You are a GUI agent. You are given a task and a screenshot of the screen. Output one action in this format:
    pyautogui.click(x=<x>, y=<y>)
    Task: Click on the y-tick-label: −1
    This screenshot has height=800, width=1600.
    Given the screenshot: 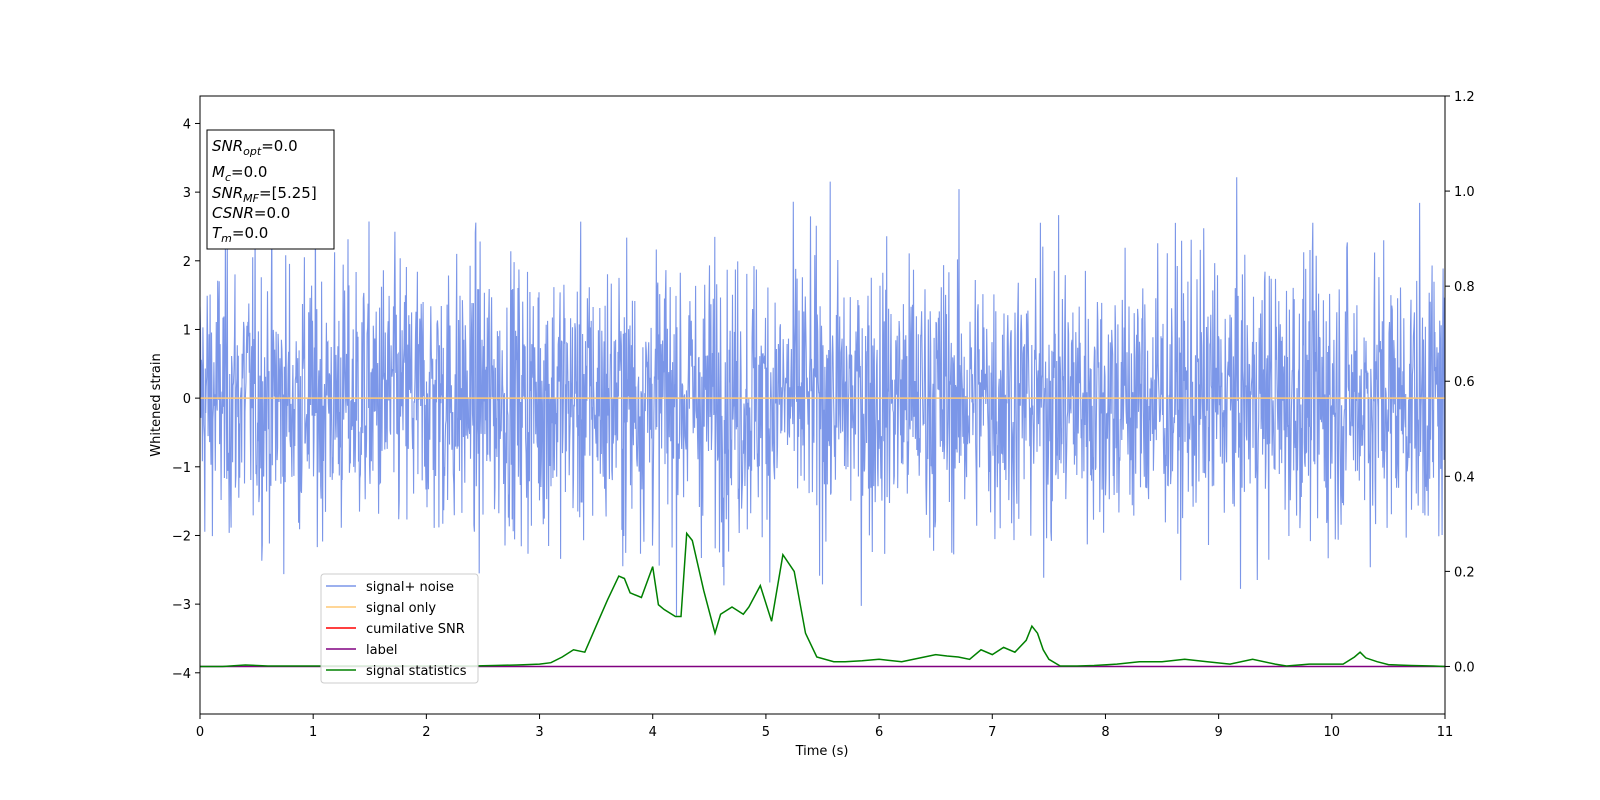 What is the action you would take?
    pyautogui.click(x=181, y=468)
    